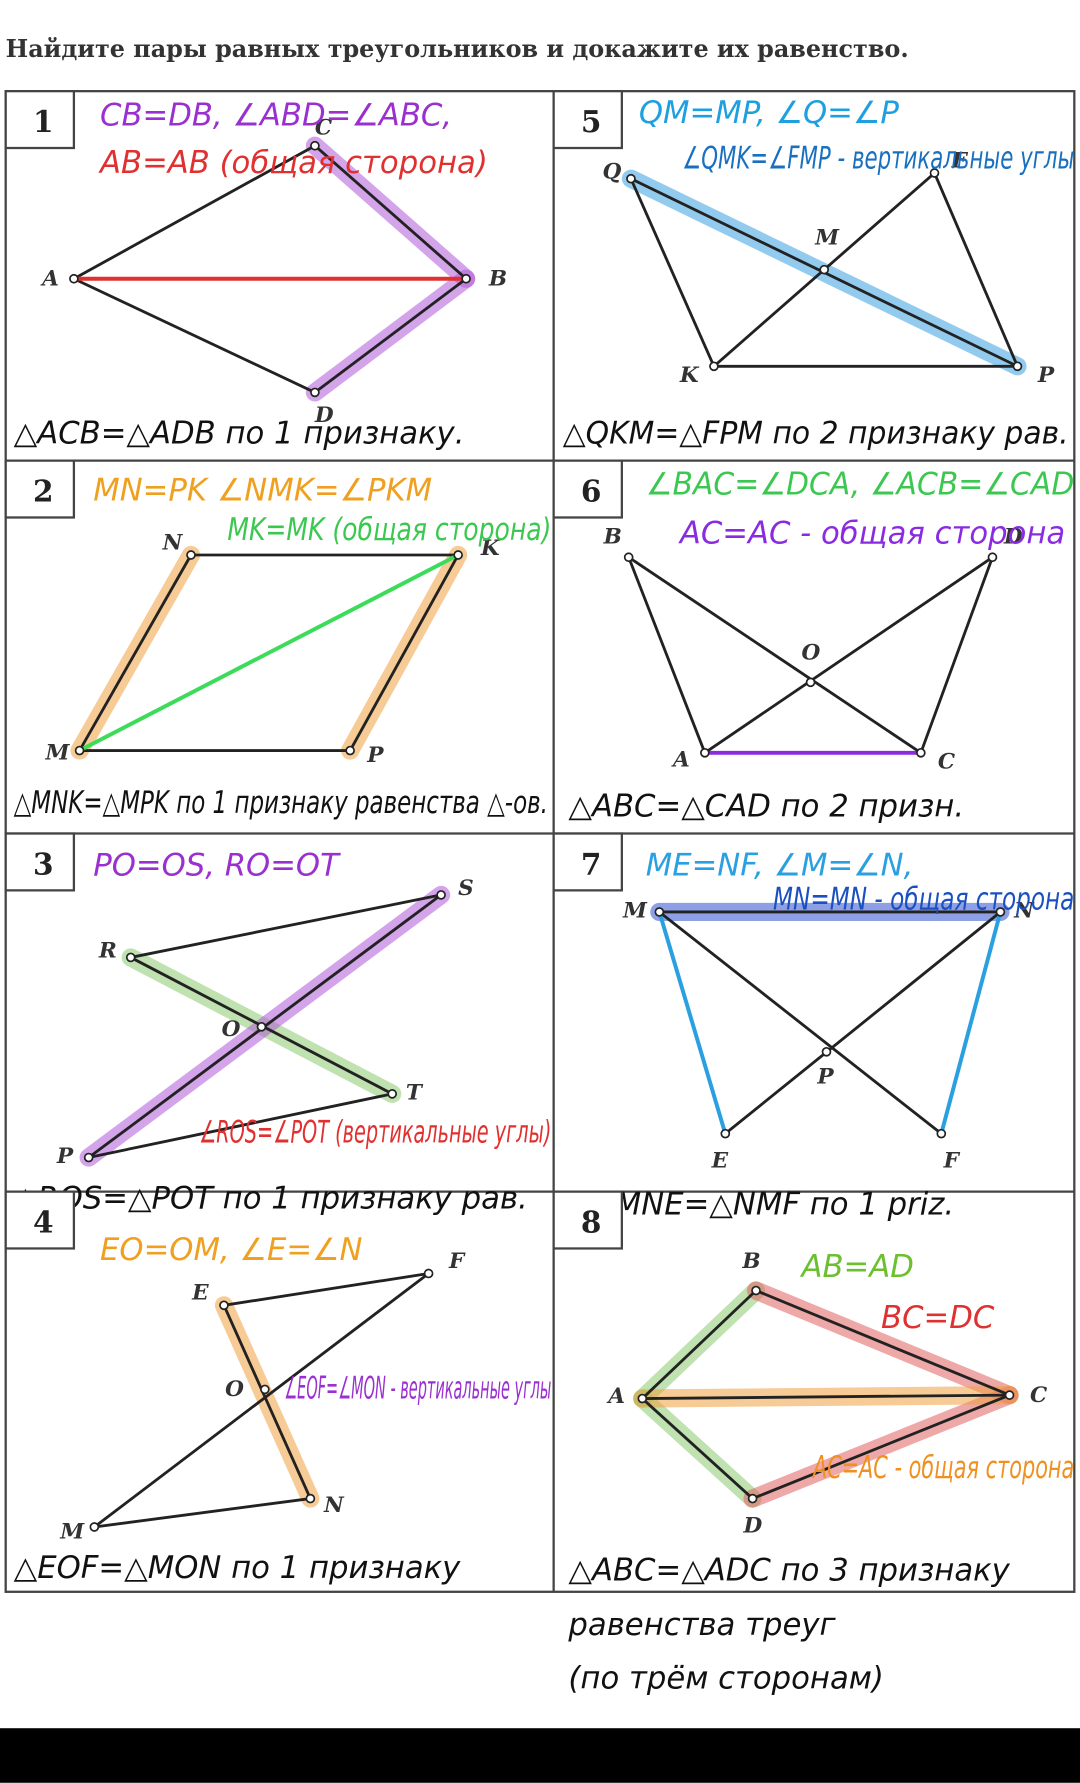 This screenshot has width=1080, height=1783. Describe the element at coordinates (271, 1199) in the screenshot. I see `conclusion: △ROS=△POT по 1 признаку рав.` at that location.